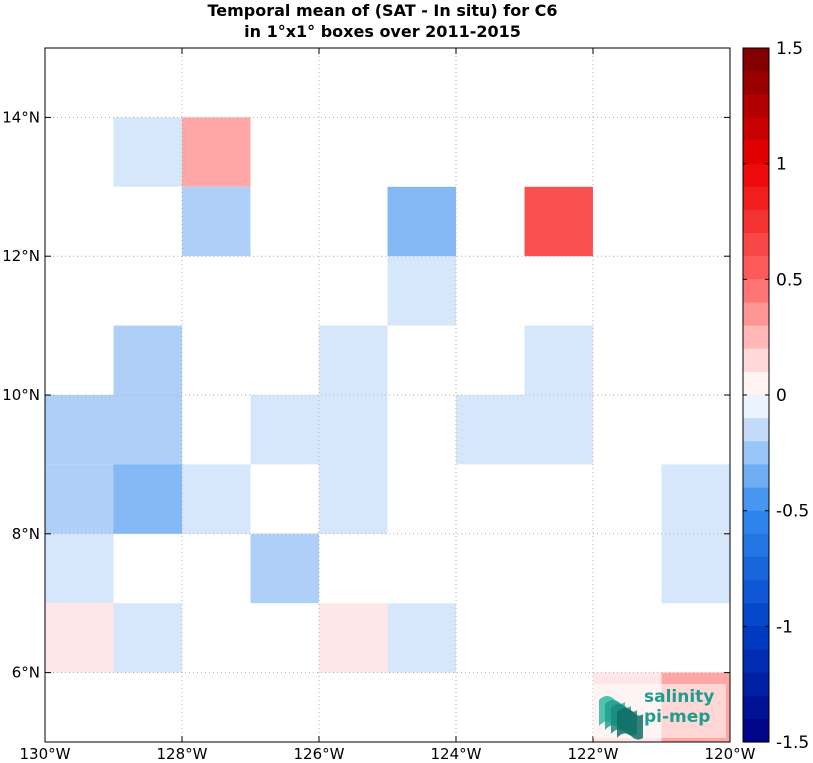  I want to click on chart-title-line2: in 1°x1° boxes over 2011-2015, so click(382, 31).